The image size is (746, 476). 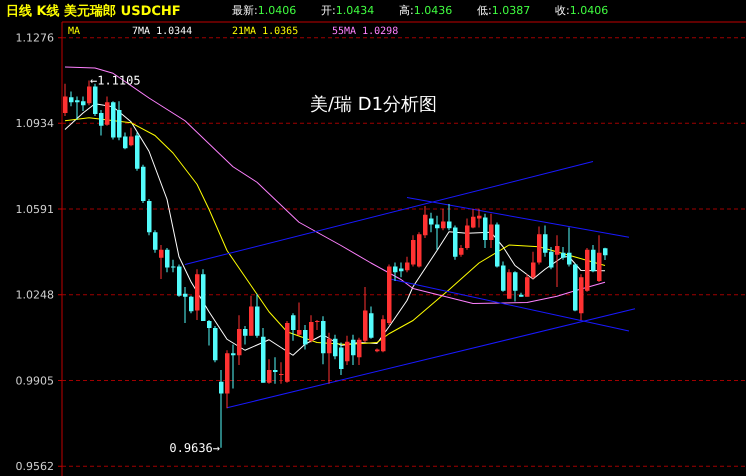 What do you see at coordinates (74, 31) in the screenshot?
I see `legend-title: MA` at bounding box center [74, 31].